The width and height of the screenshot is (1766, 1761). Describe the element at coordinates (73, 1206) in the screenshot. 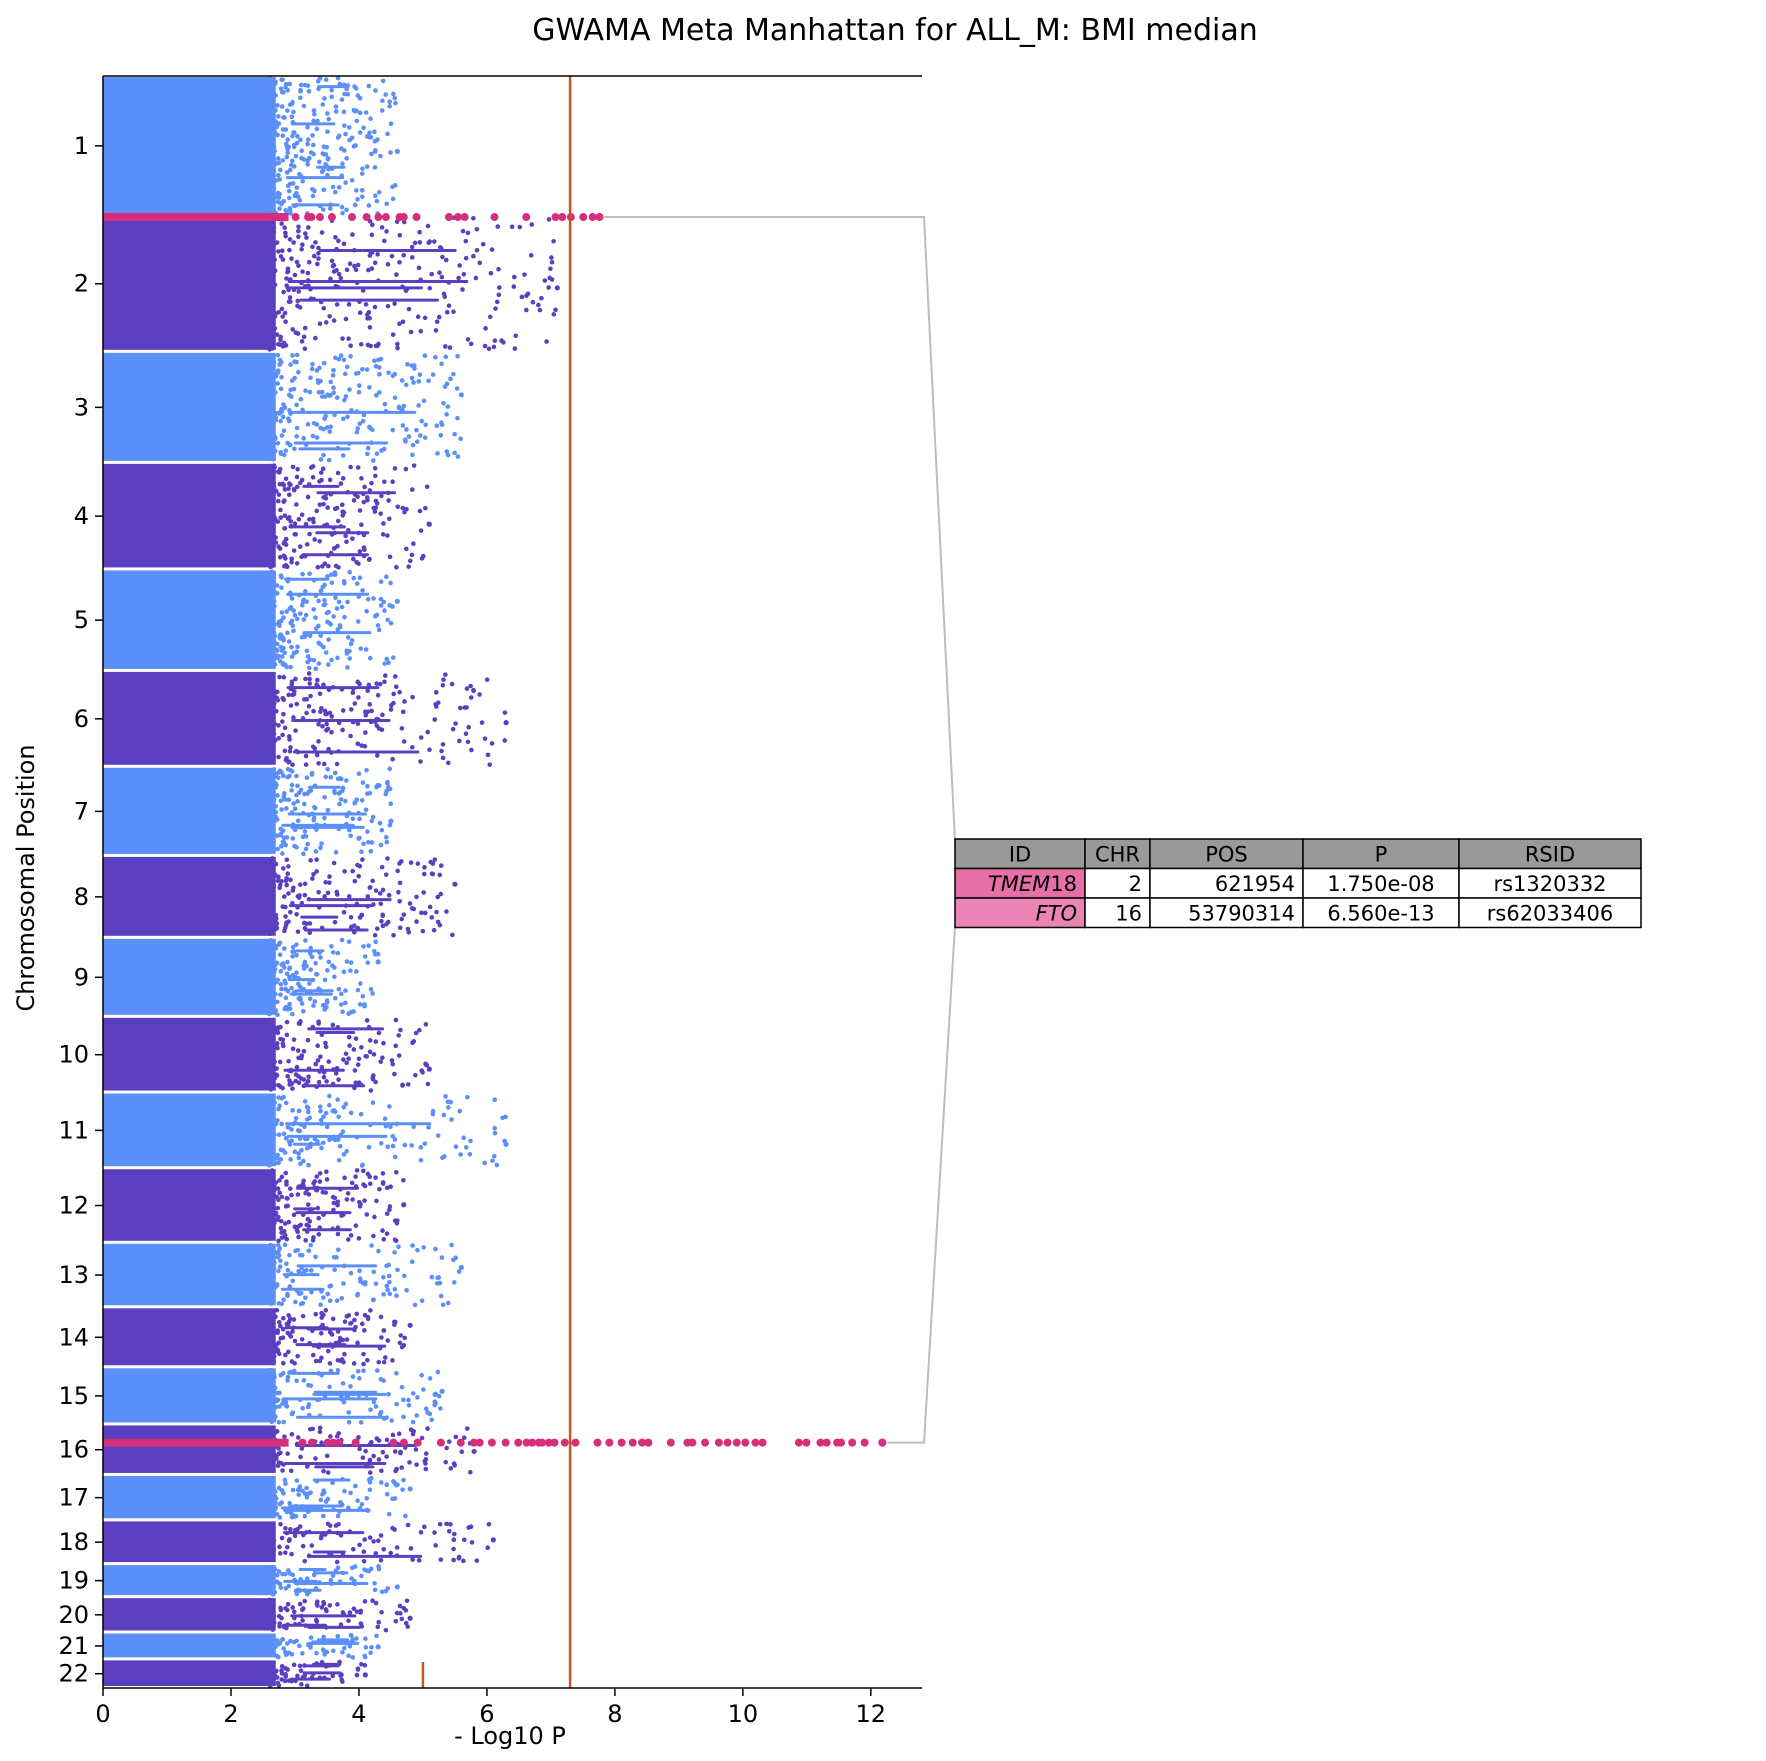

I see `y-tick-label: 12` at that location.